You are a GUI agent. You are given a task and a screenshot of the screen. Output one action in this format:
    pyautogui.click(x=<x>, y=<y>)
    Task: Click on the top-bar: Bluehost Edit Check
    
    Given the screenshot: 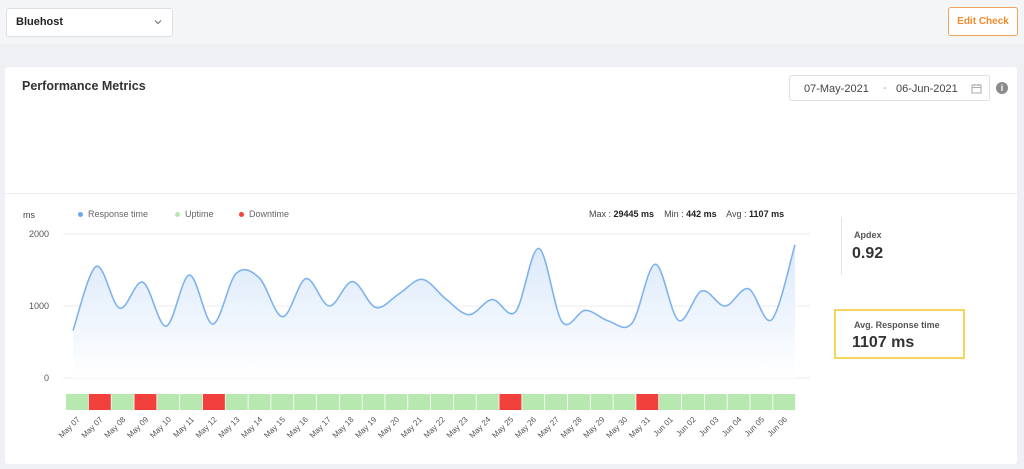 What is the action you would take?
    pyautogui.click(x=512, y=22)
    